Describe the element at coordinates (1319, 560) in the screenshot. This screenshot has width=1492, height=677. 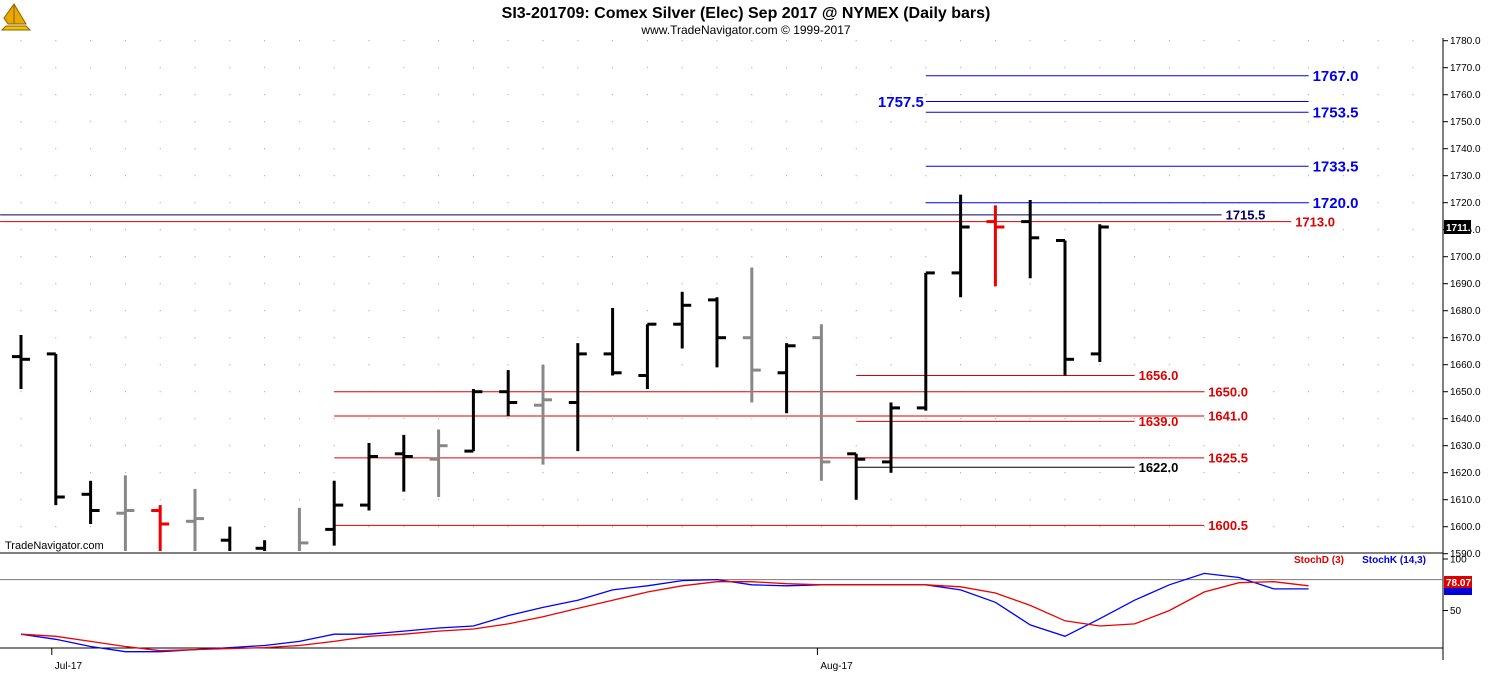
I see `legend-stochd: StochD (3)` at that location.